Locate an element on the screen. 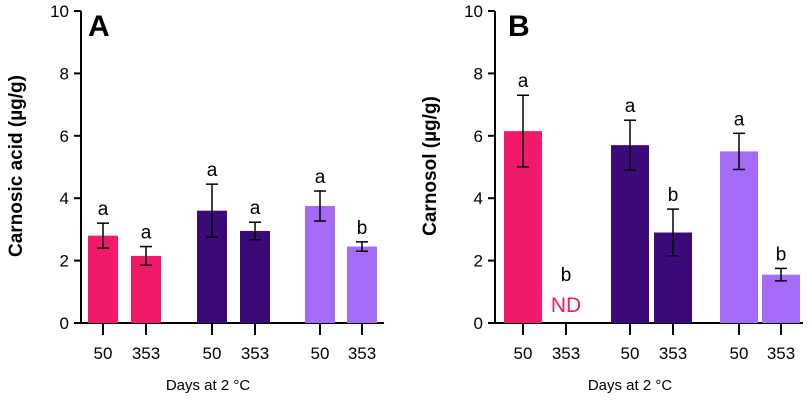 The width and height of the screenshot is (809, 401). panel-label: A is located at coordinates (99, 26).